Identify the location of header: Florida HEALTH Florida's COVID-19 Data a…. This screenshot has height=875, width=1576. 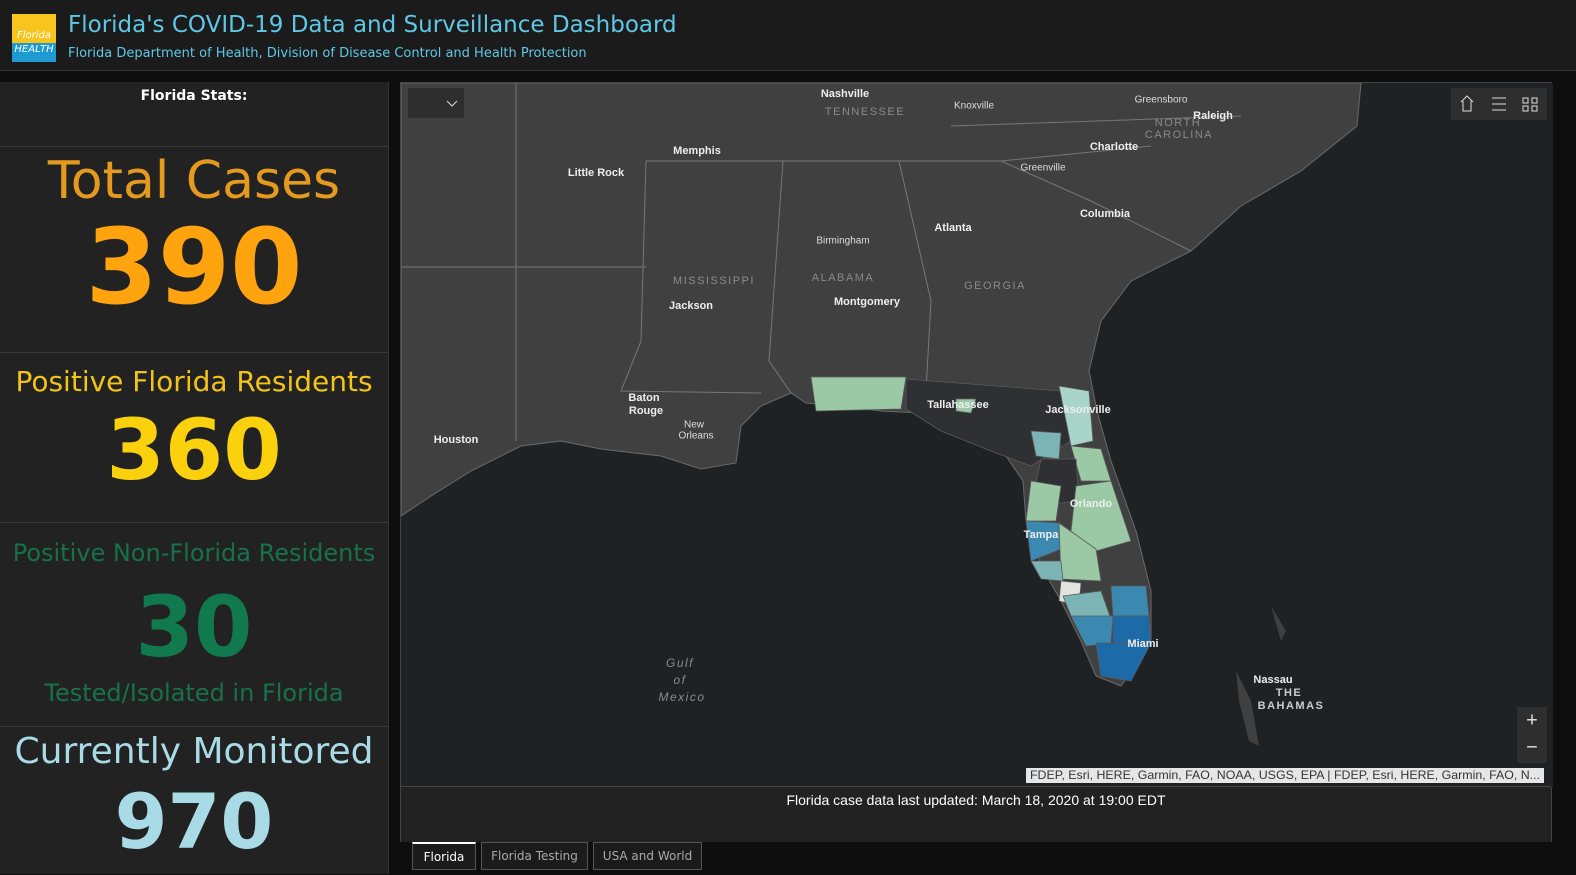
(788, 35).